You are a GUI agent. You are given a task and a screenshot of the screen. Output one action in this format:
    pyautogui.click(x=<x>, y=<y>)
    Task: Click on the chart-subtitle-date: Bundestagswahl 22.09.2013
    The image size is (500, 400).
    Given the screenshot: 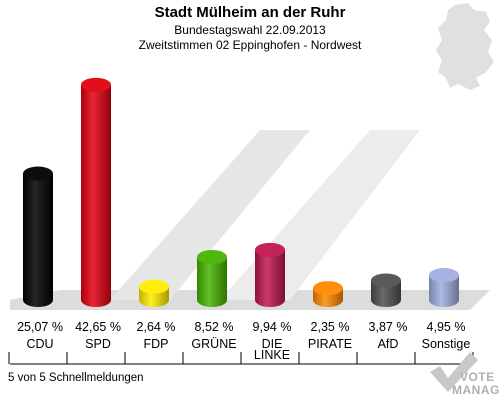 What is the action you would take?
    pyautogui.click(x=250, y=30)
    